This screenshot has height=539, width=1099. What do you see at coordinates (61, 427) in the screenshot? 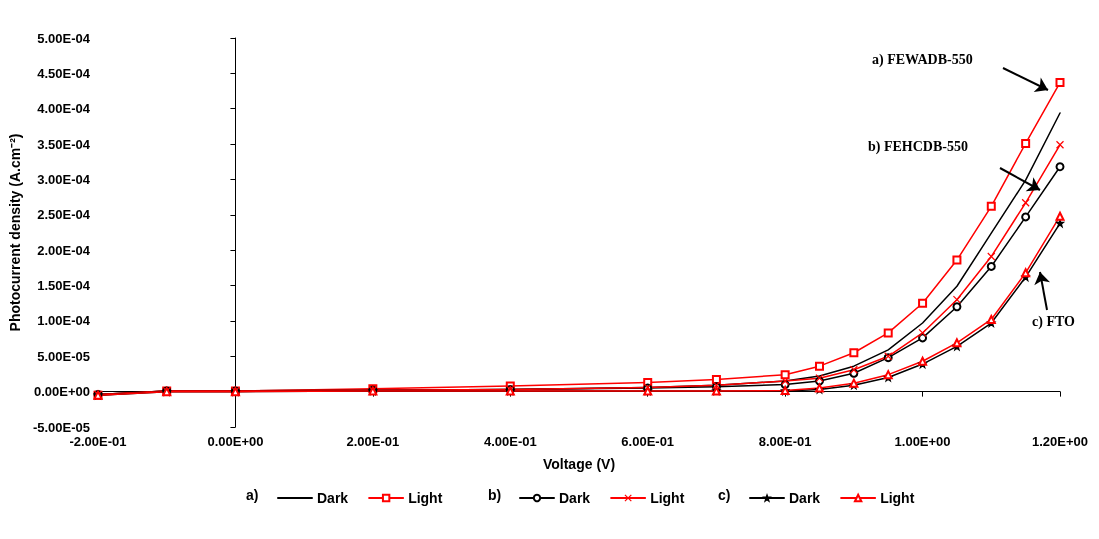
I see `y-tick-label: -5.00E-05` at bounding box center [61, 427].